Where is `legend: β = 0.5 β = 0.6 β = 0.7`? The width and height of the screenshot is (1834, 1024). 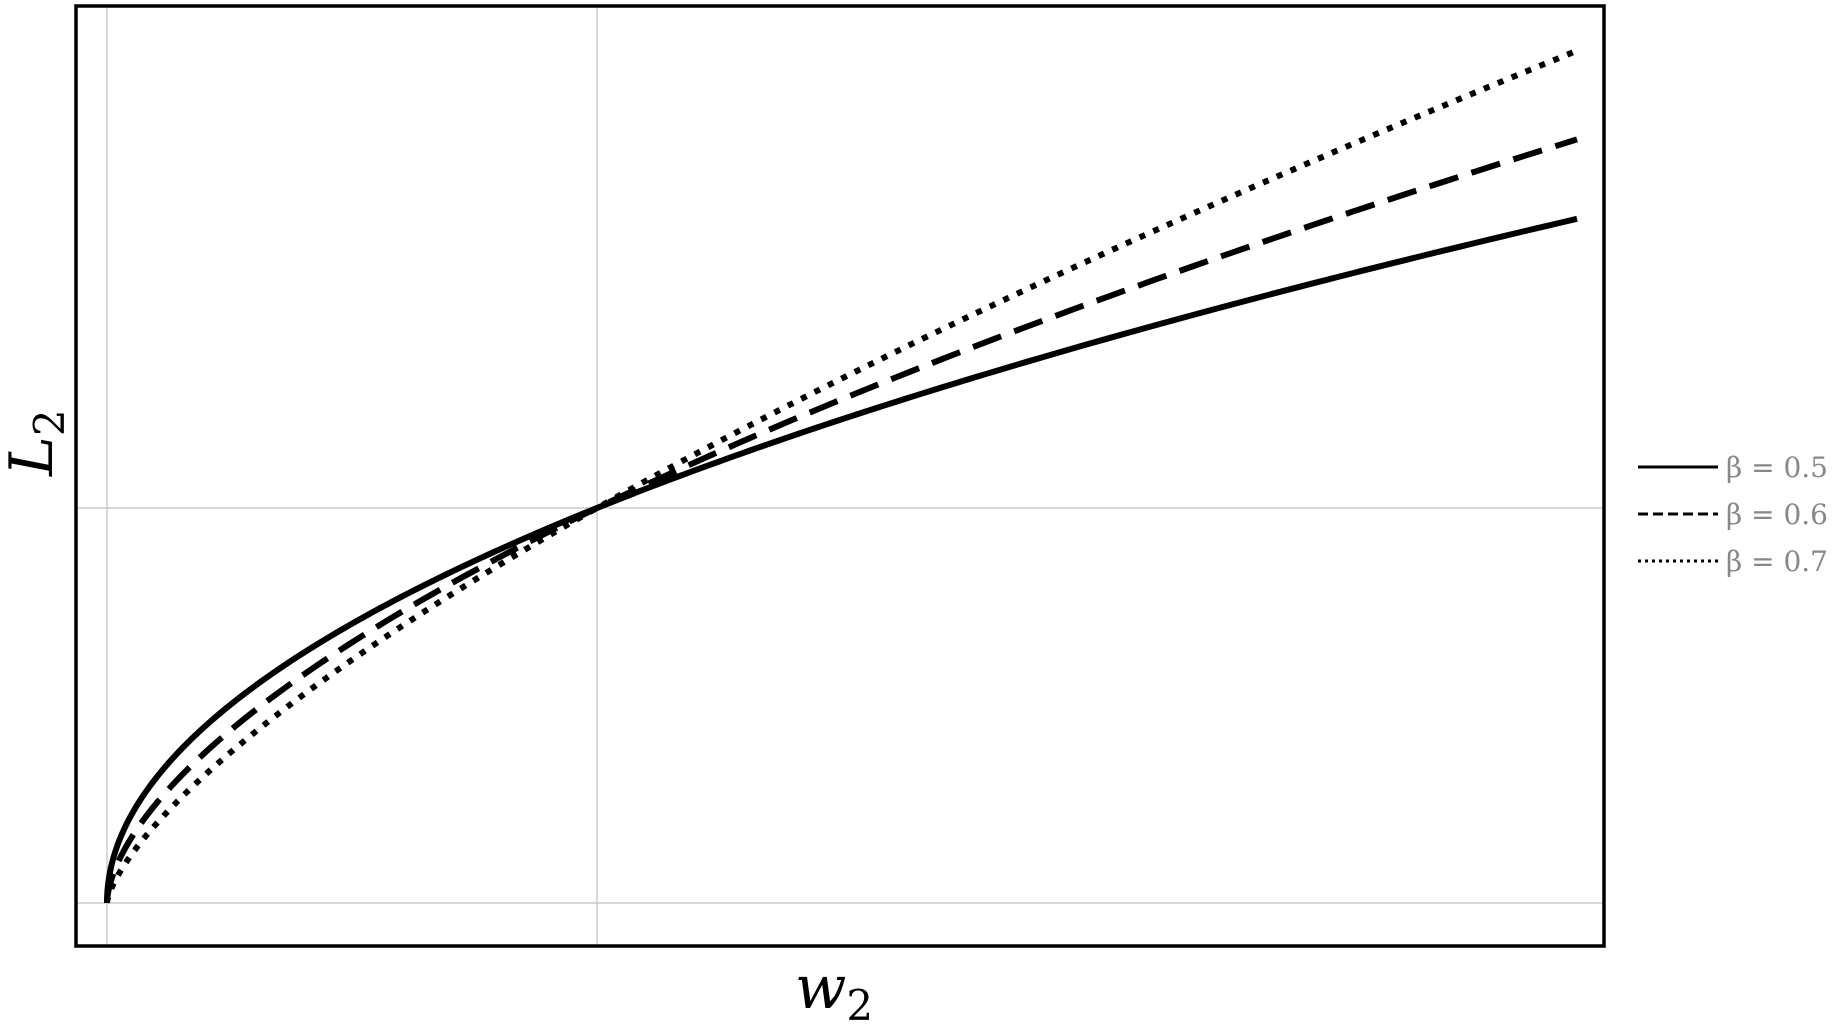 legend: β = 0.5 β = 0.6 β = 0.7 is located at coordinates (1733, 514).